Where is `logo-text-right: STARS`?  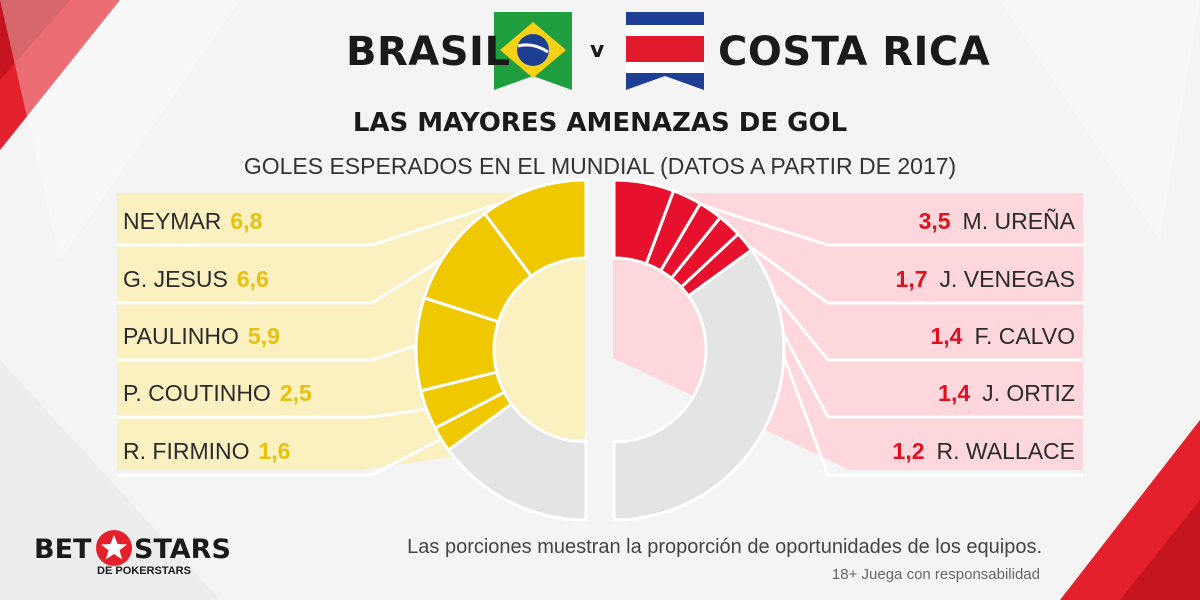
logo-text-right: STARS is located at coordinates (182, 549).